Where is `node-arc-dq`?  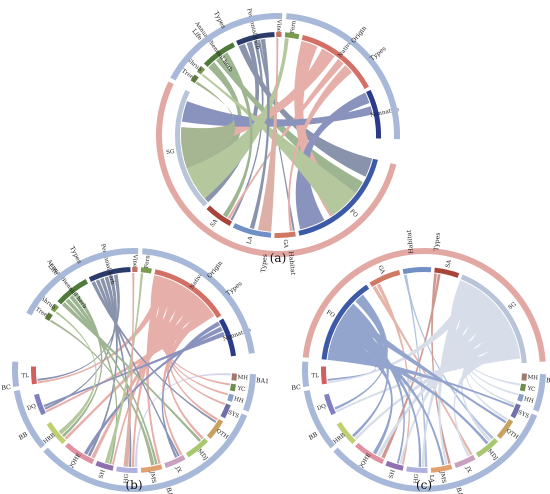 node-arc-dq is located at coordinates (330, 404).